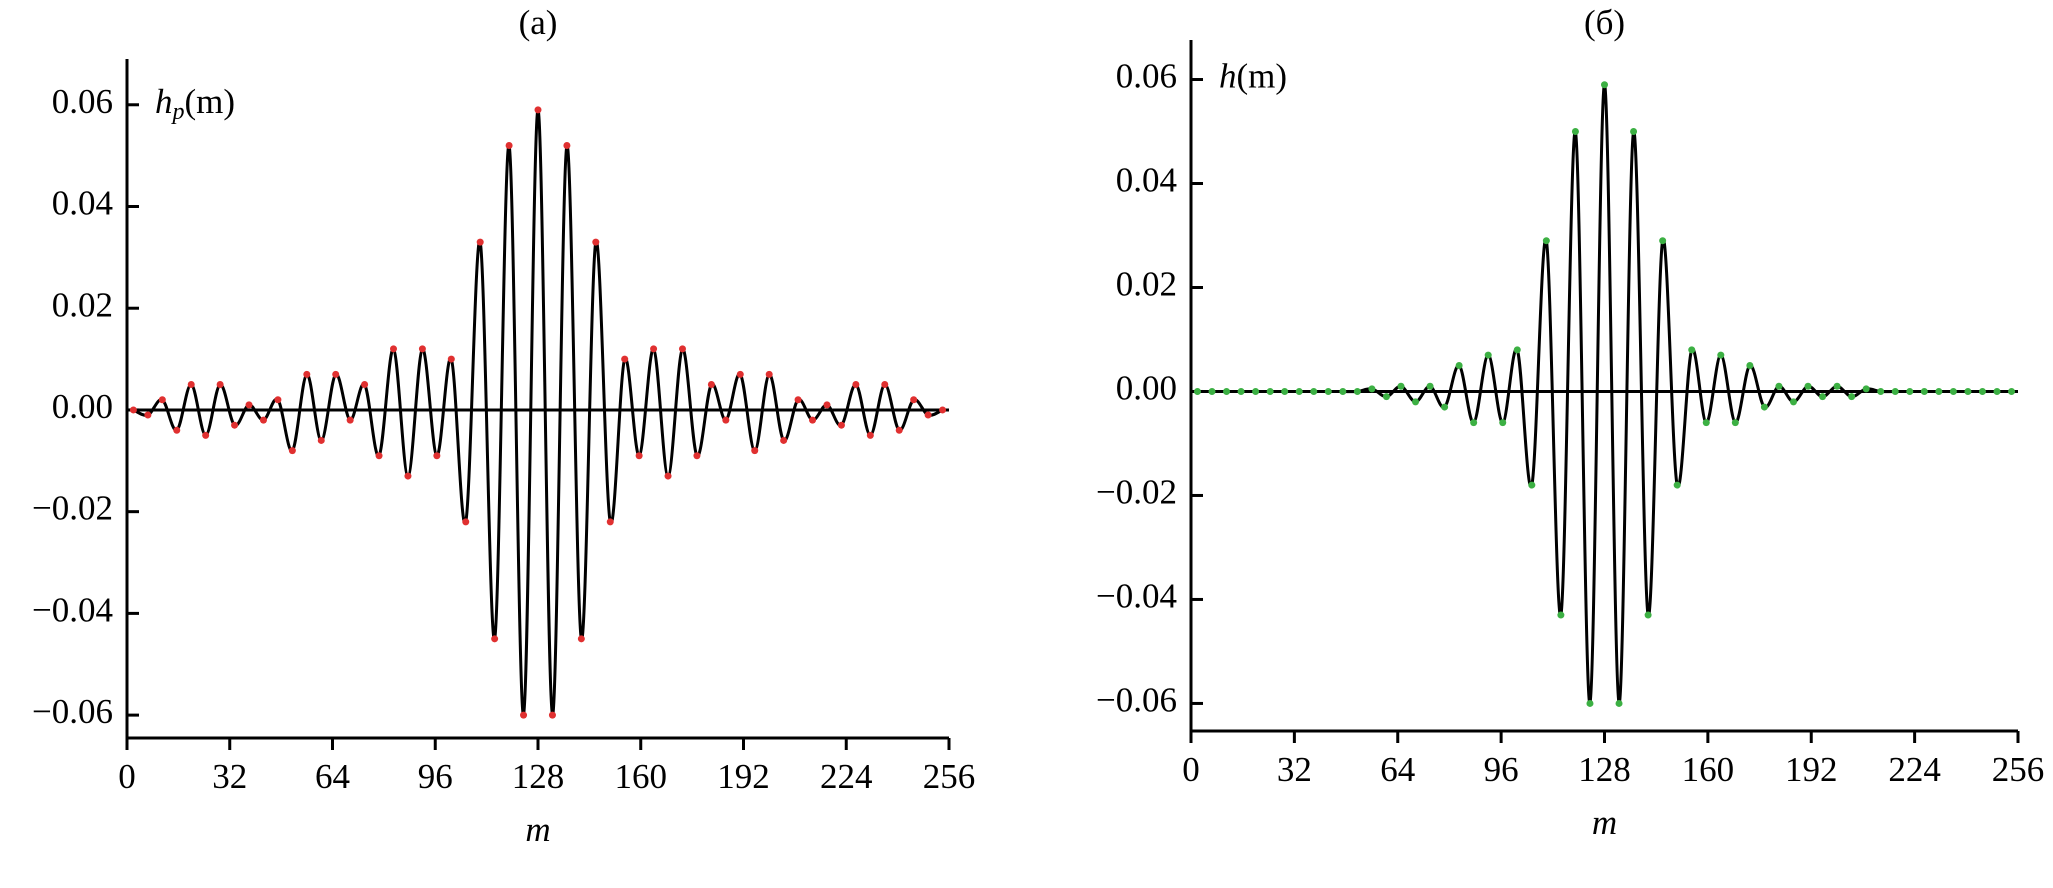 The height and width of the screenshot is (888, 2053). I want to click on x-tick-label: 128, so click(1604, 769).